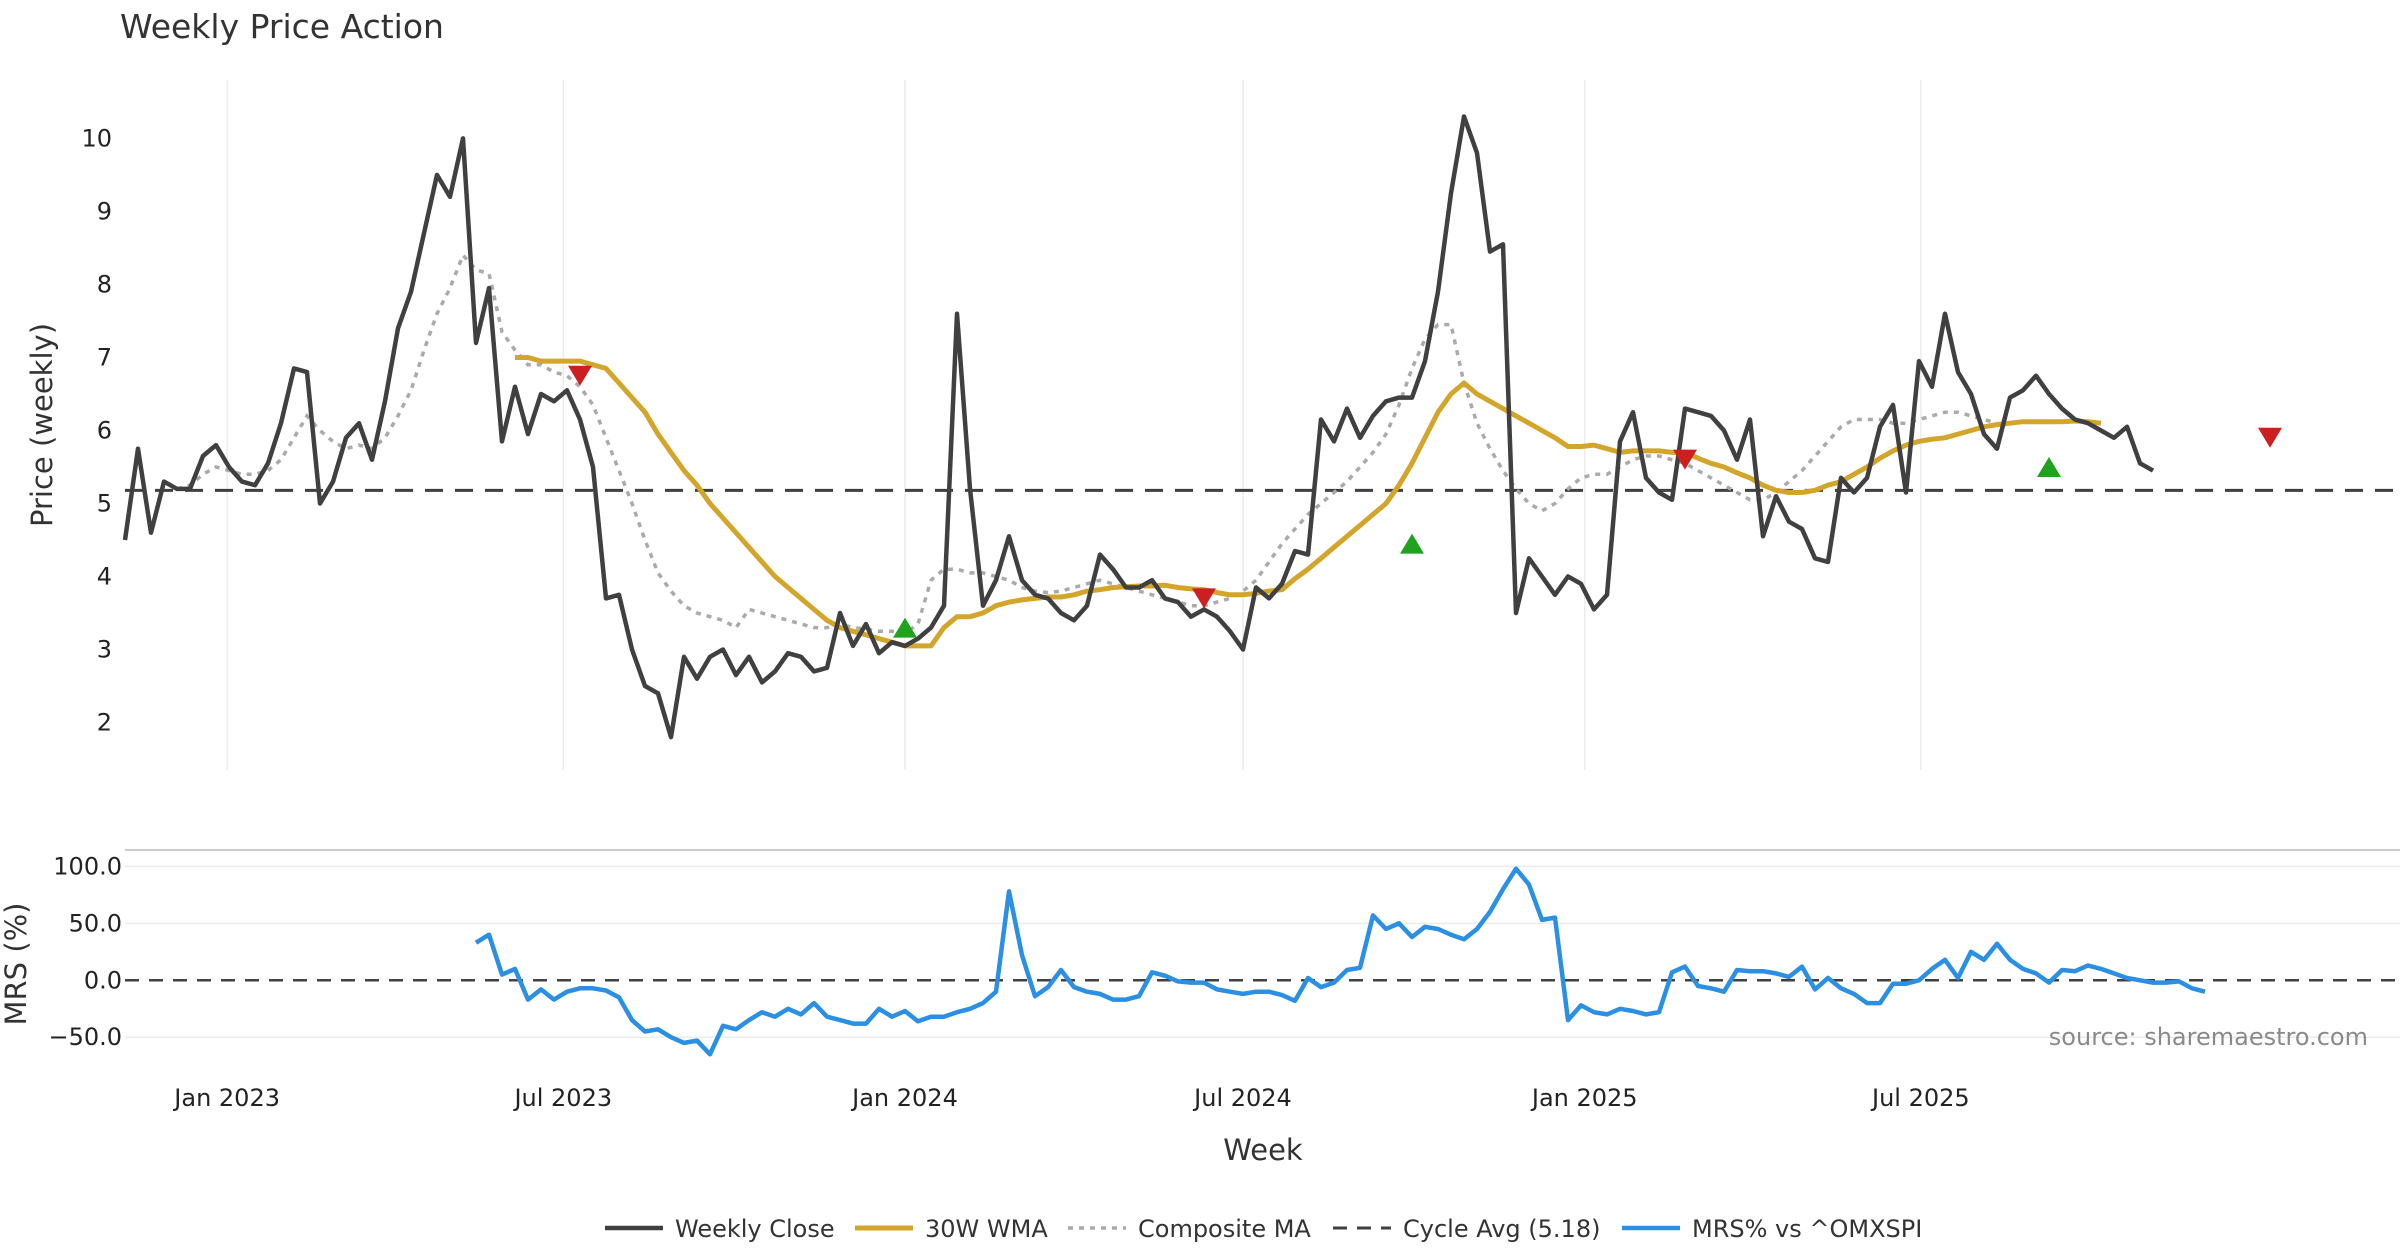  I want to click on mrs-y-tick-label: −50.0, so click(85, 1037).